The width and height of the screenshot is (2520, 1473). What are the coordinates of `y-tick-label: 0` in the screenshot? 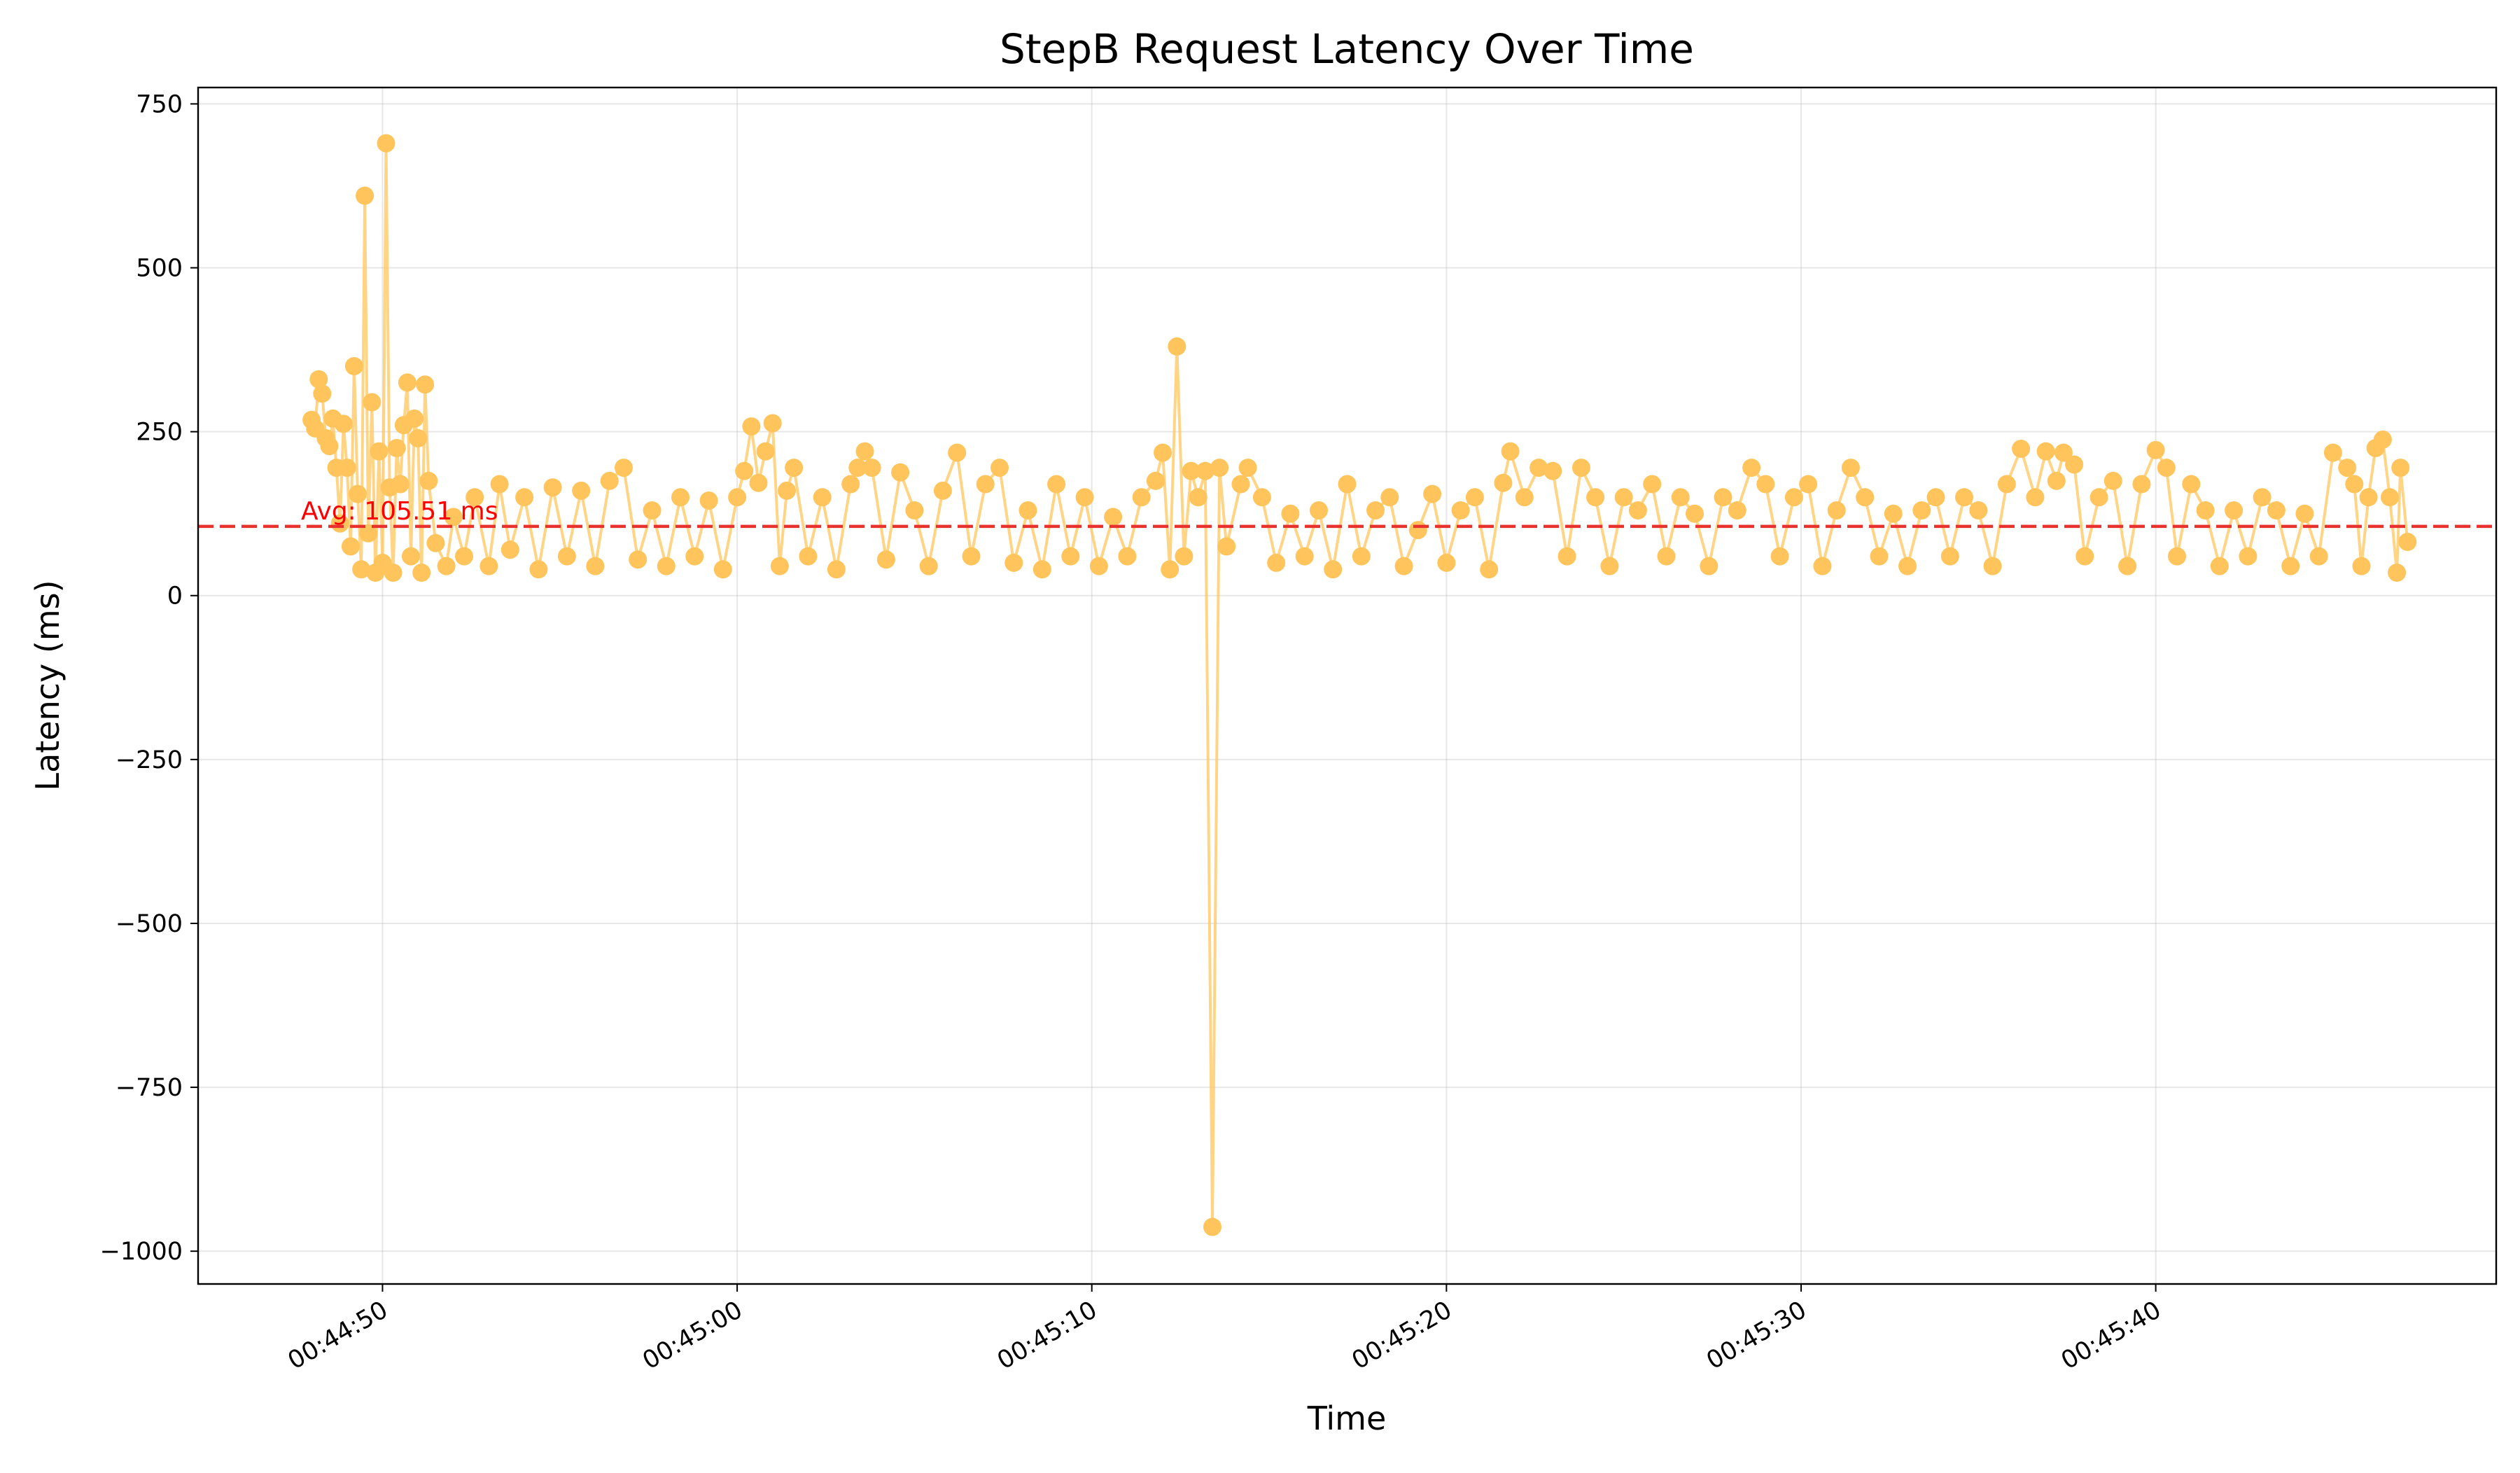 It's located at (175, 596).